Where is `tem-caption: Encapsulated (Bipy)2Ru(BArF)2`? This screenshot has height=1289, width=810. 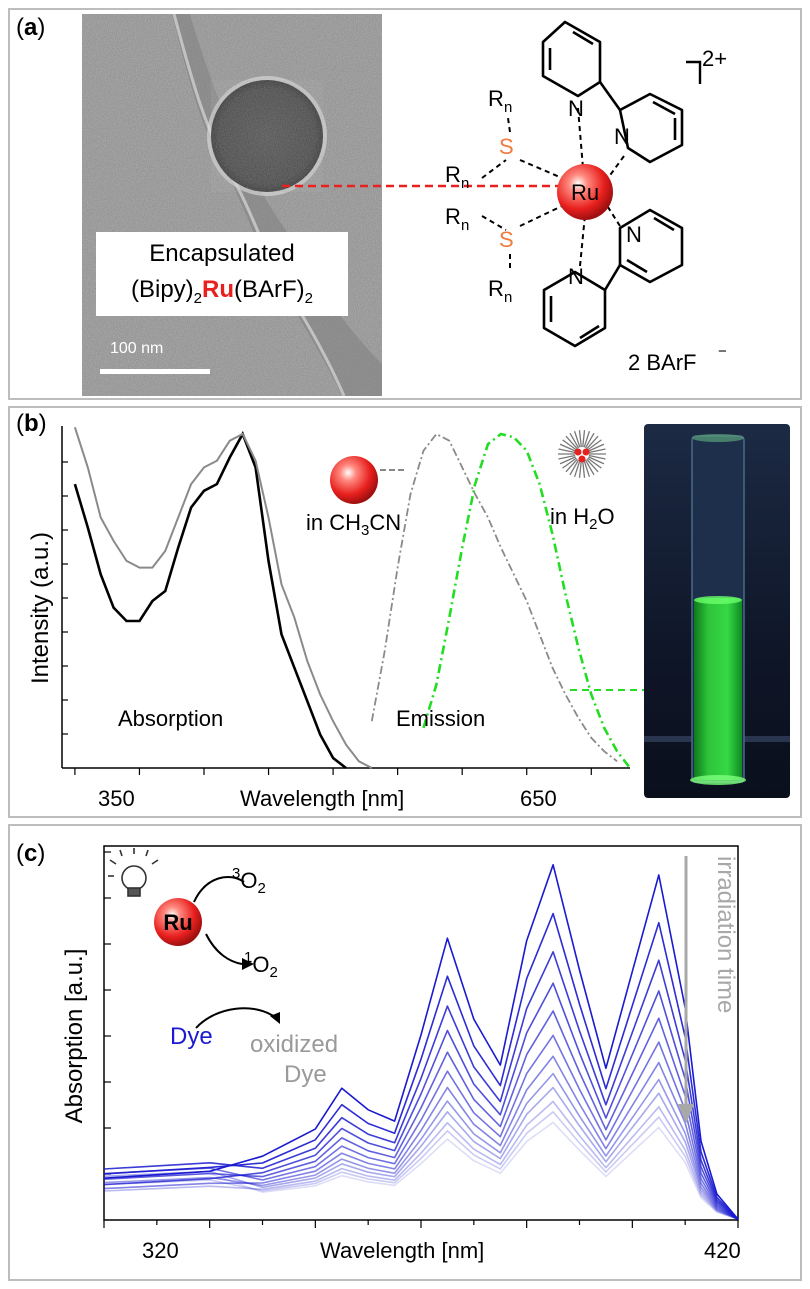 tem-caption: Encapsulated (Bipy)2Ru(BArF)2 is located at coordinates (222, 274).